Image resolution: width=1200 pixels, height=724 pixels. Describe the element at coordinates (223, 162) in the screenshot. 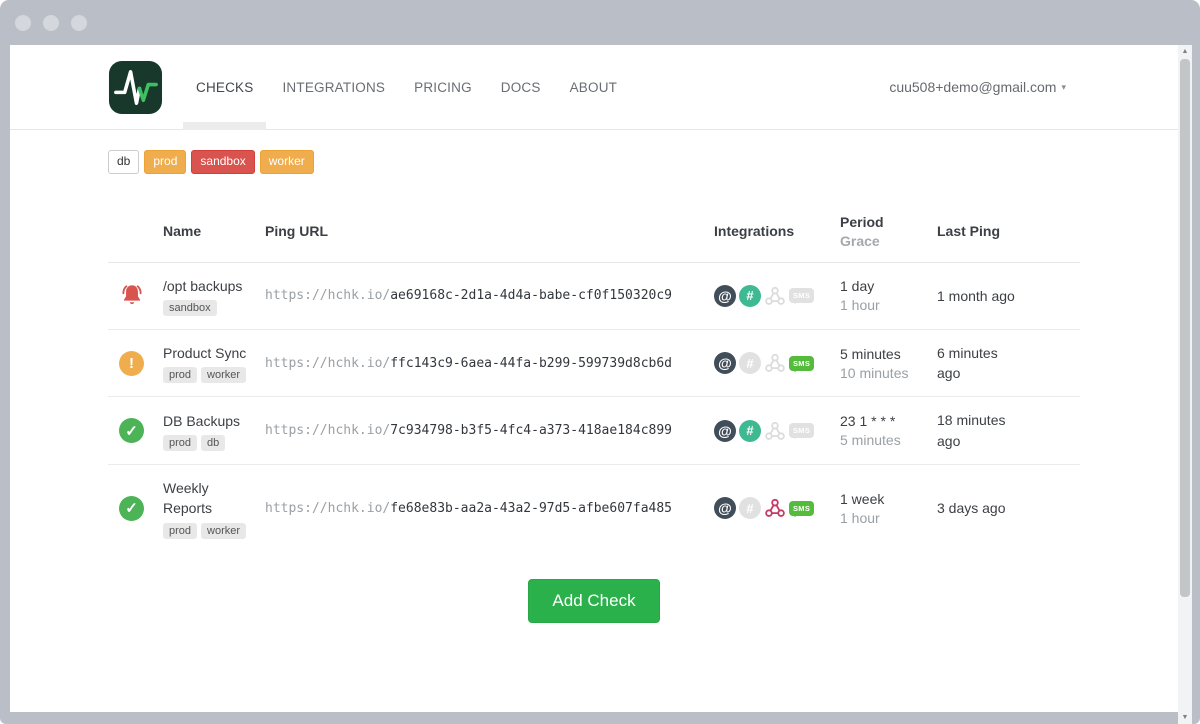

I see `filter-tag-sandbox: sandbox` at that location.